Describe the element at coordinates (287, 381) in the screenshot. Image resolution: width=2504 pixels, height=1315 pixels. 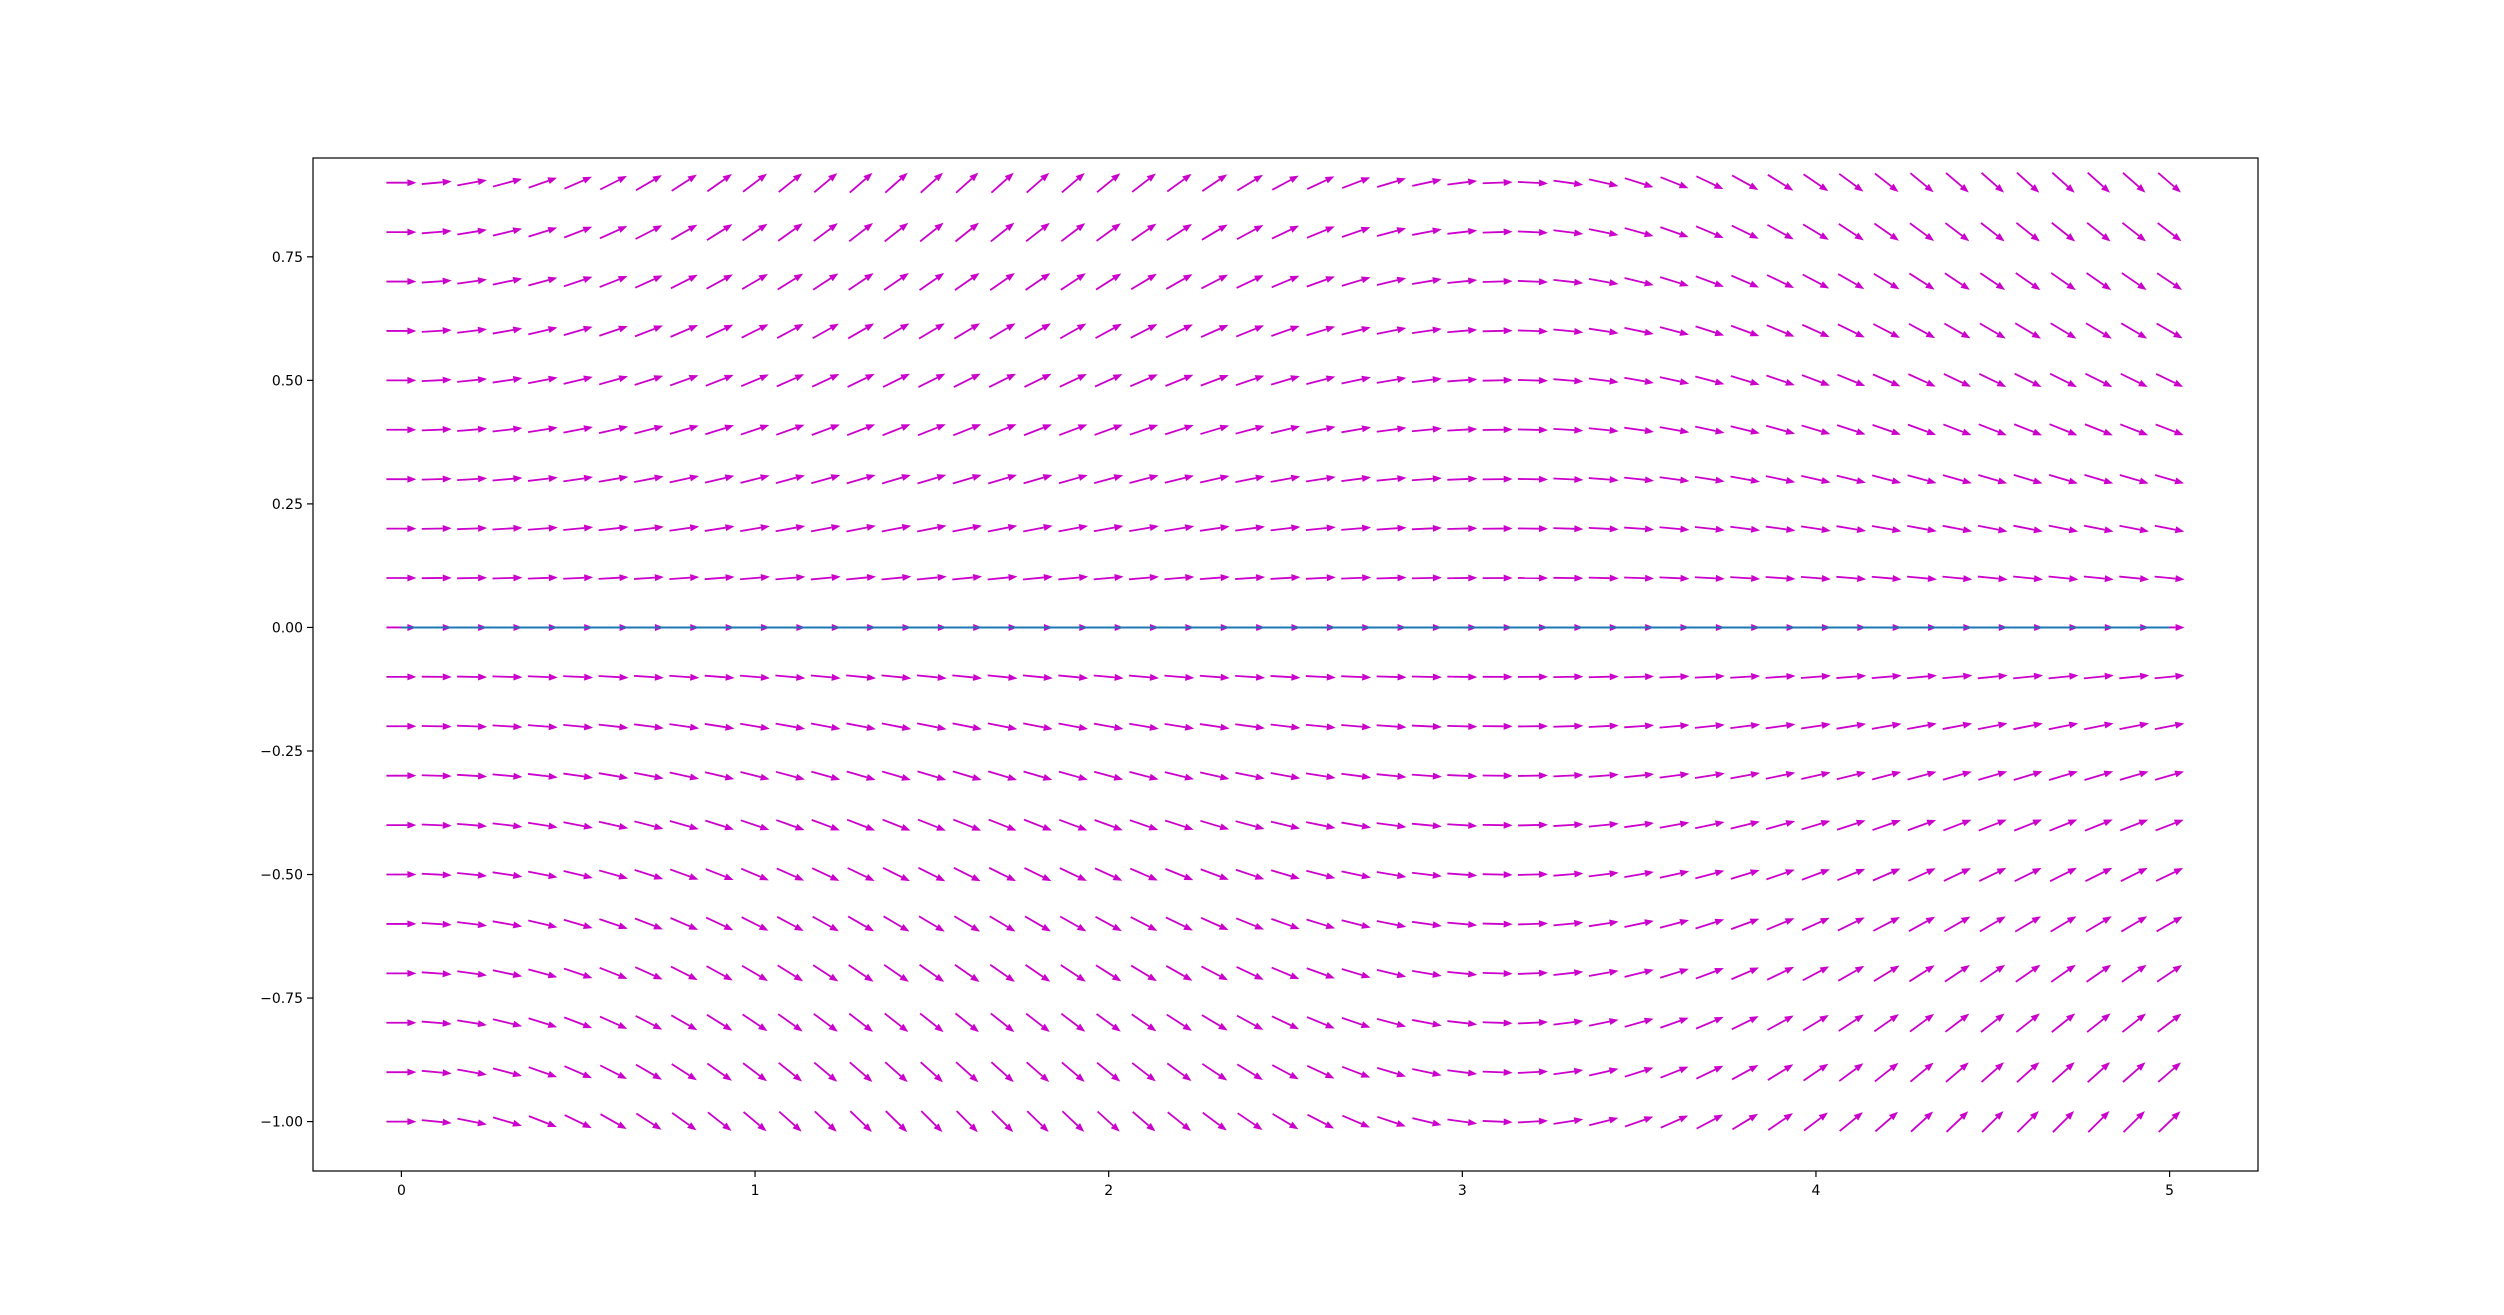
I see `y-tick-label: 0.50` at that location.